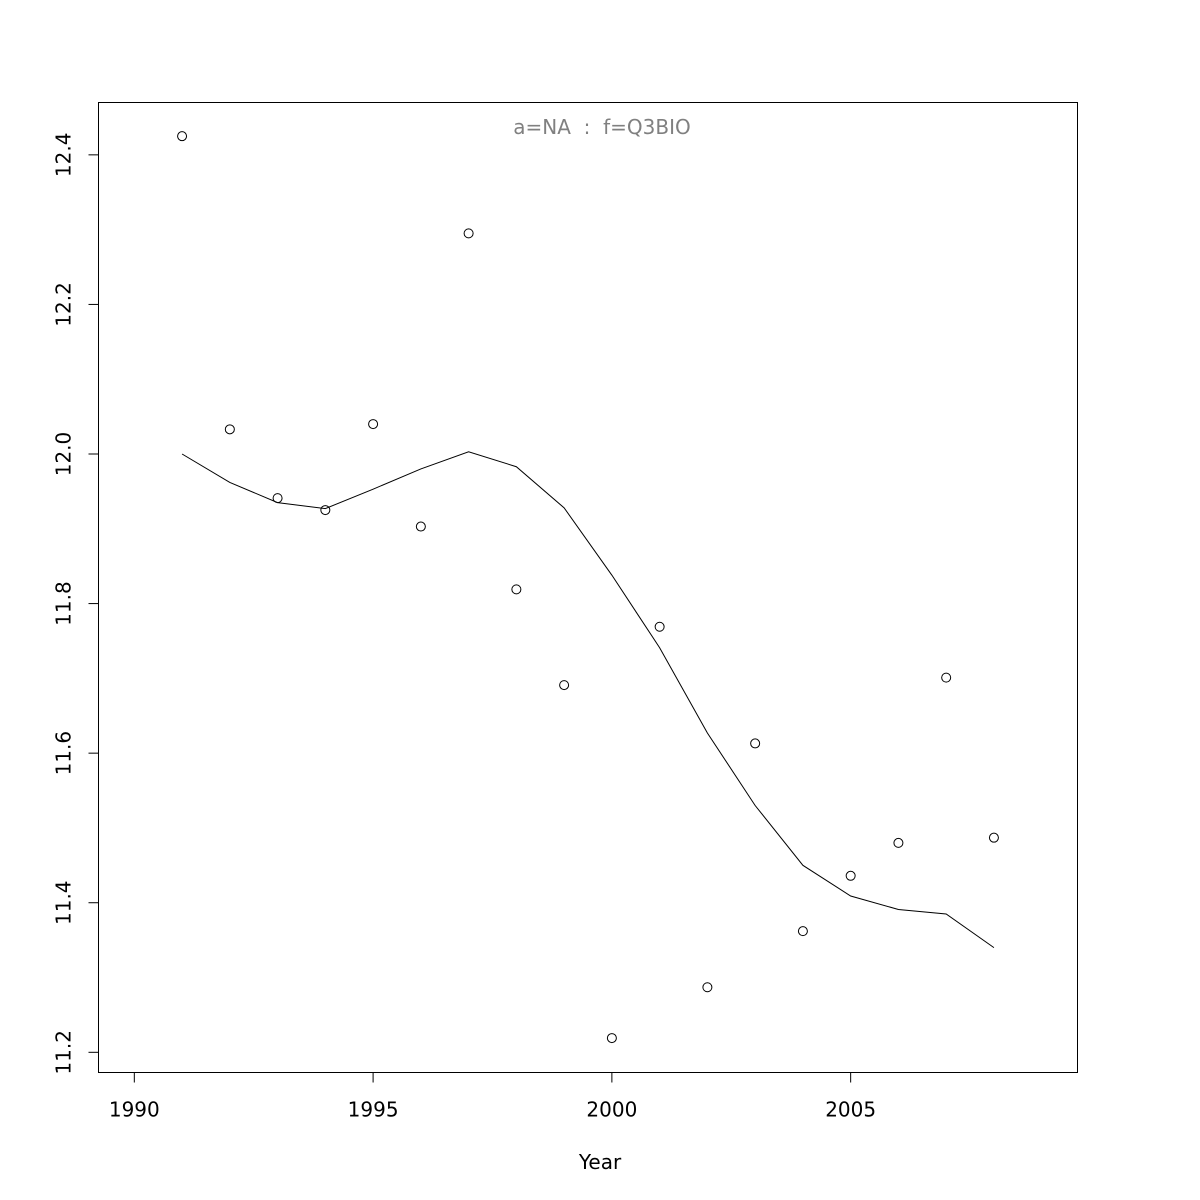 The width and height of the screenshot is (1200, 1200). I want to click on x-tick-label: 2005, so click(850, 1110).